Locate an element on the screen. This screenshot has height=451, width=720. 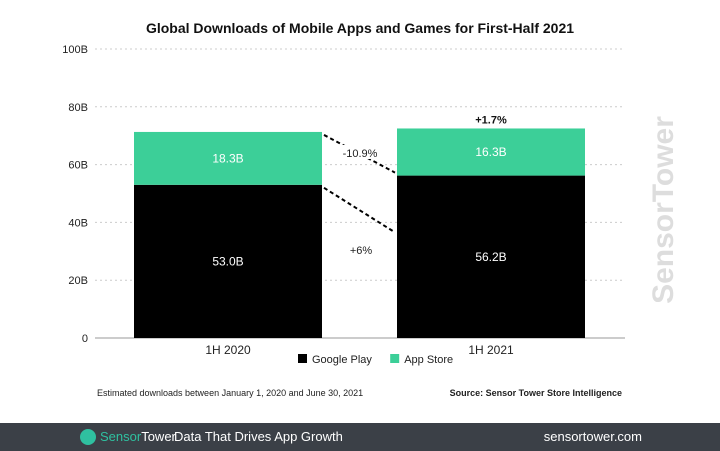
data-label: 56.2B is located at coordinates (490, 257).